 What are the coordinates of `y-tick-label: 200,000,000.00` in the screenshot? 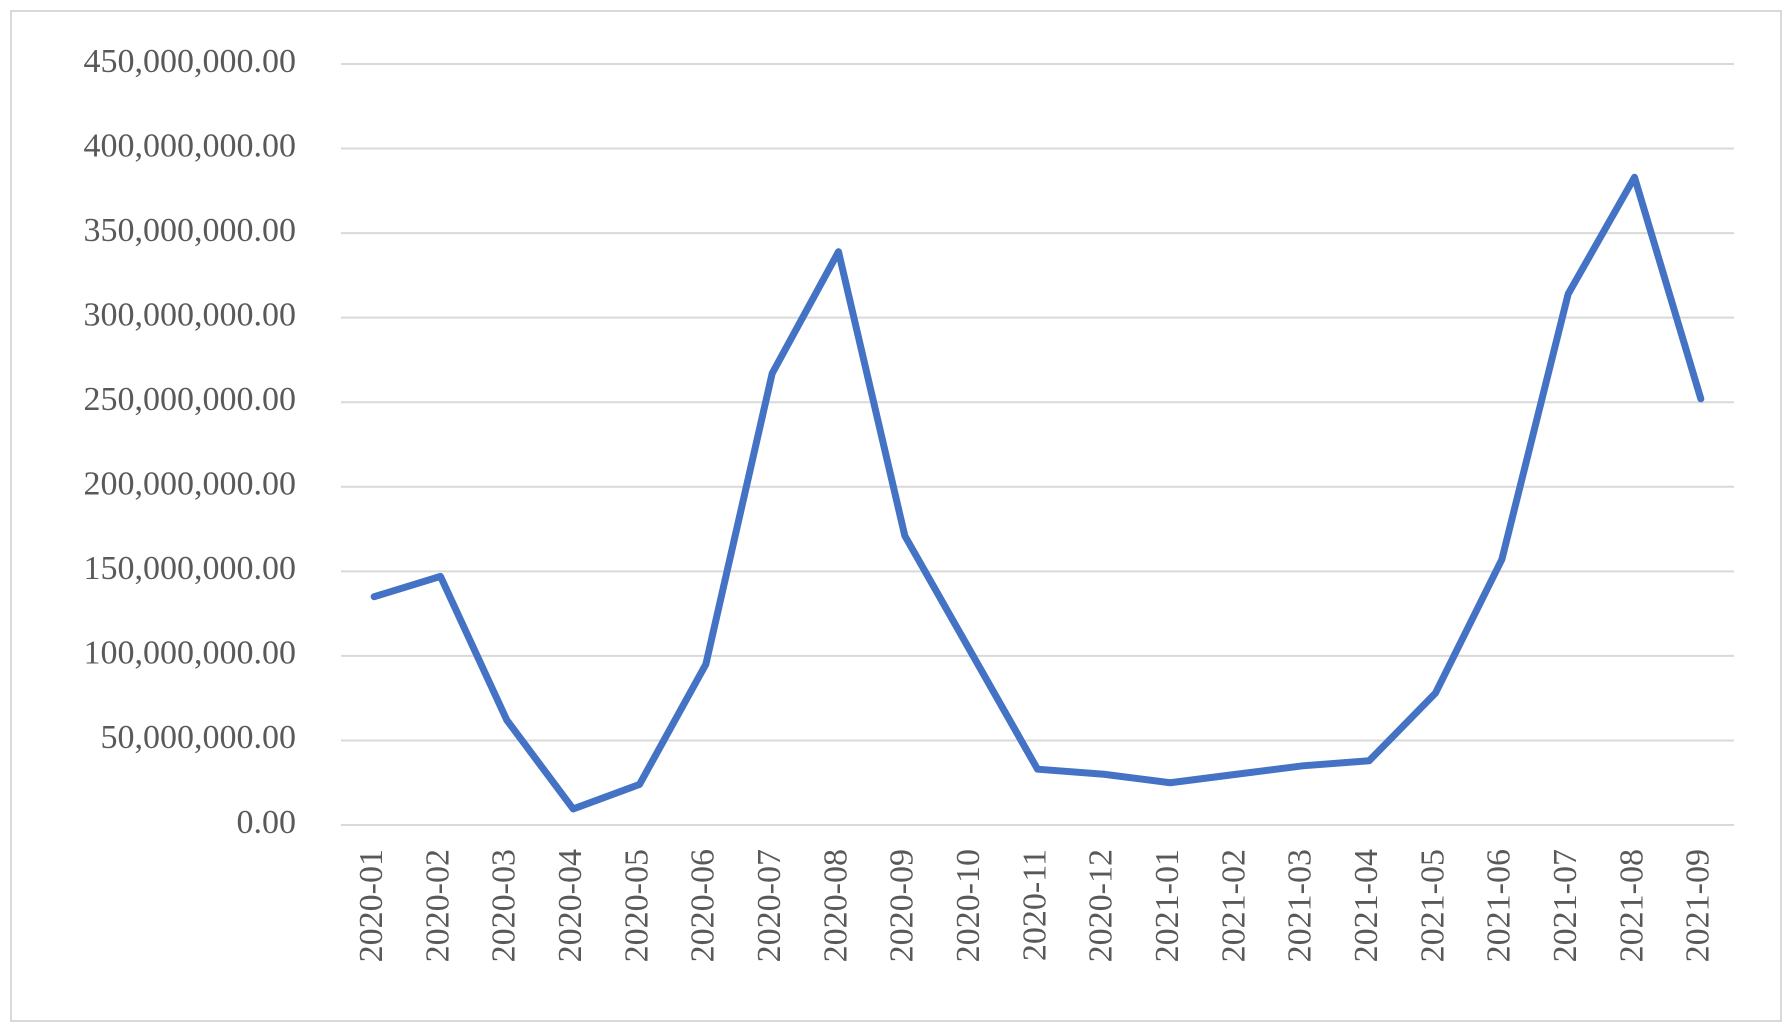 It's located at (190, 484).